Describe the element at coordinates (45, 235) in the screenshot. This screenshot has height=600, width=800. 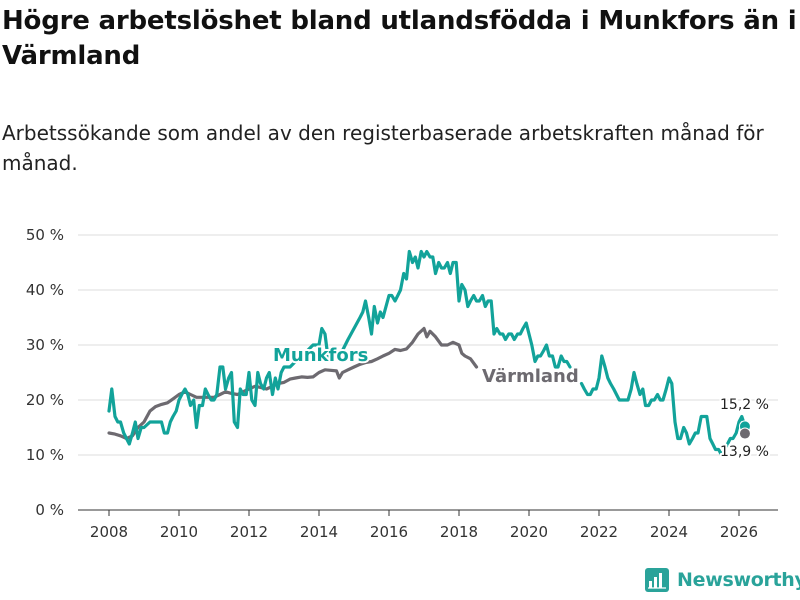
I see `y-tick-label: 50 %` at that location.